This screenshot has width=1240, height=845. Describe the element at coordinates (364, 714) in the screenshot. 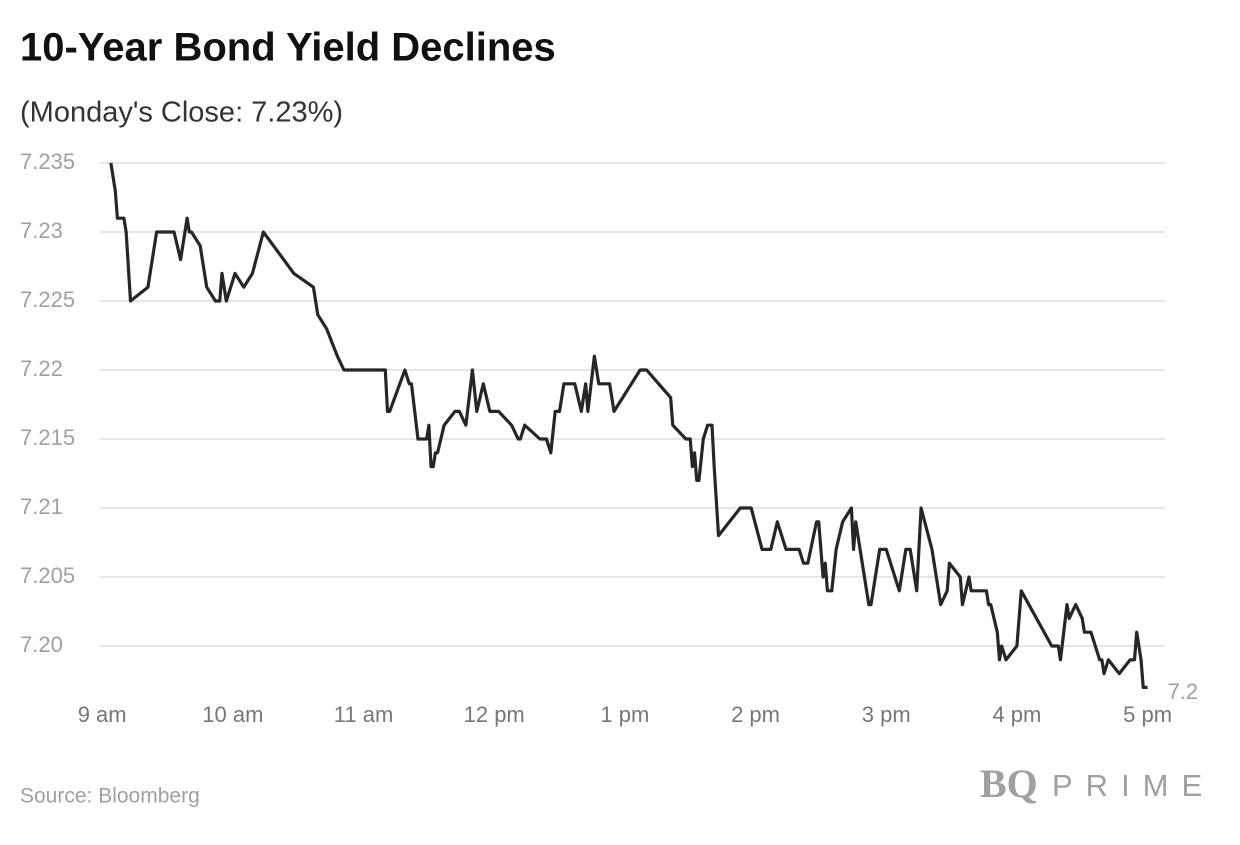

I see `x-tick-label: 11 am` at that location.